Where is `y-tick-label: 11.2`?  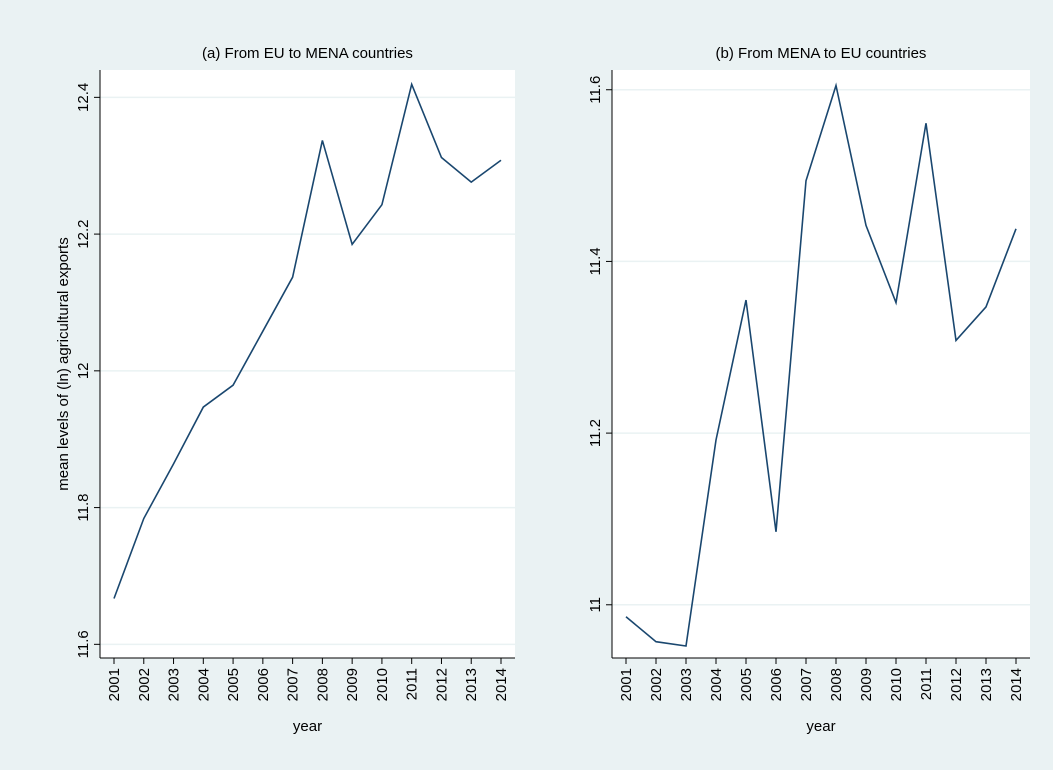
y-tick-label: 11.2 is located at coordinates (595, 433).